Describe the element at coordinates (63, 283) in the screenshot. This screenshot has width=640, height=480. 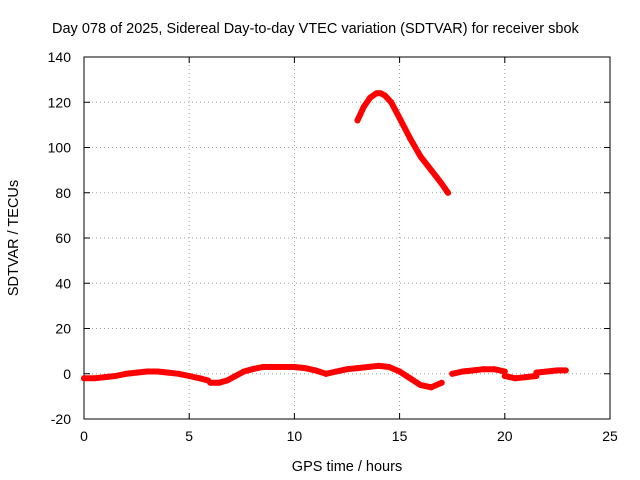
I see `y-tick-label: 40` at that location.